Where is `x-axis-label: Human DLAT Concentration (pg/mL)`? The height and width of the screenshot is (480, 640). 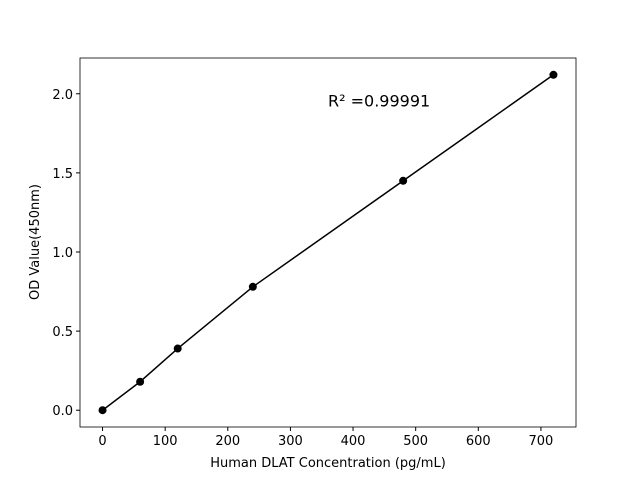 x-axis-label: Human DLAT Concentration (pg/mL) is located at coordinates (328, 463).